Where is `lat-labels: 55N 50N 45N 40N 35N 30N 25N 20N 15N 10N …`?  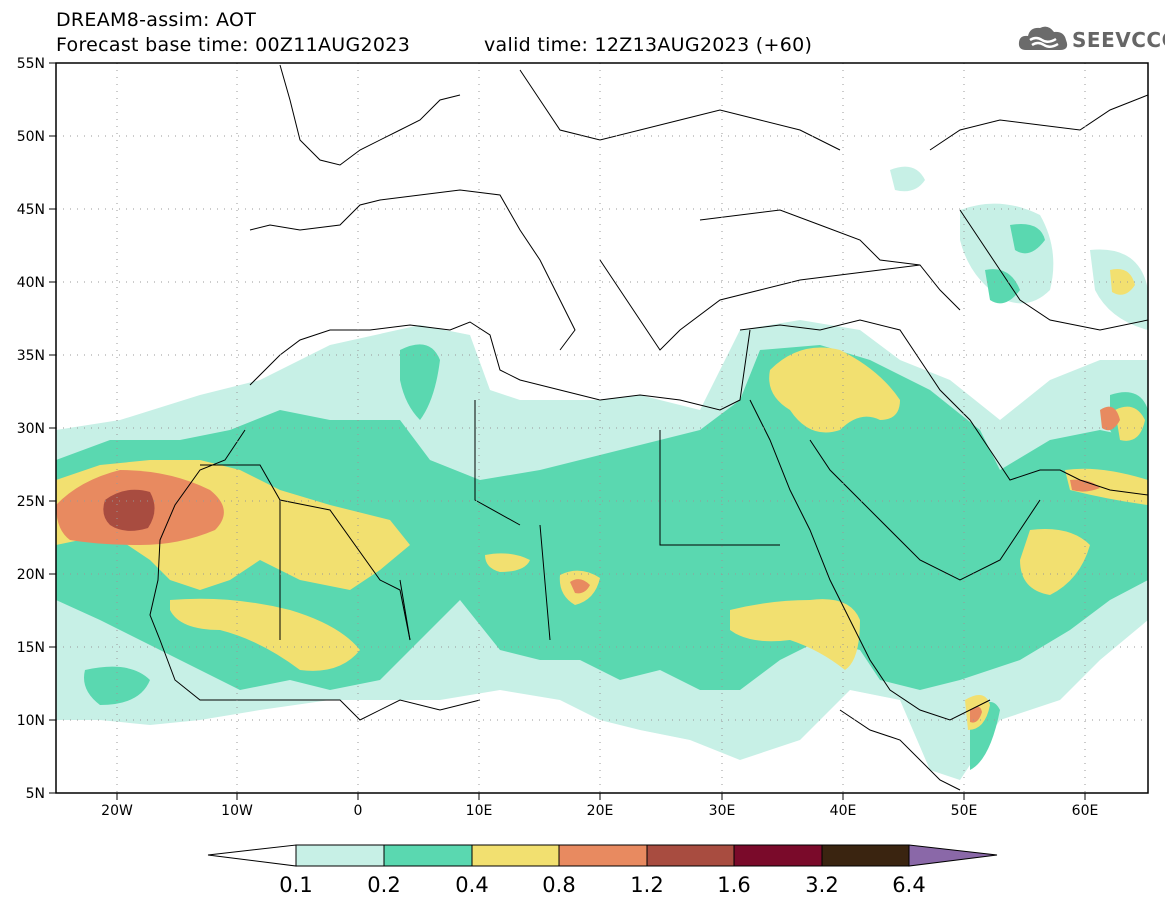
lat-labels: 55N 50N 45N 40N 35N 30N 25N 20N 15N 10N … is located at coordinates (31, 429).